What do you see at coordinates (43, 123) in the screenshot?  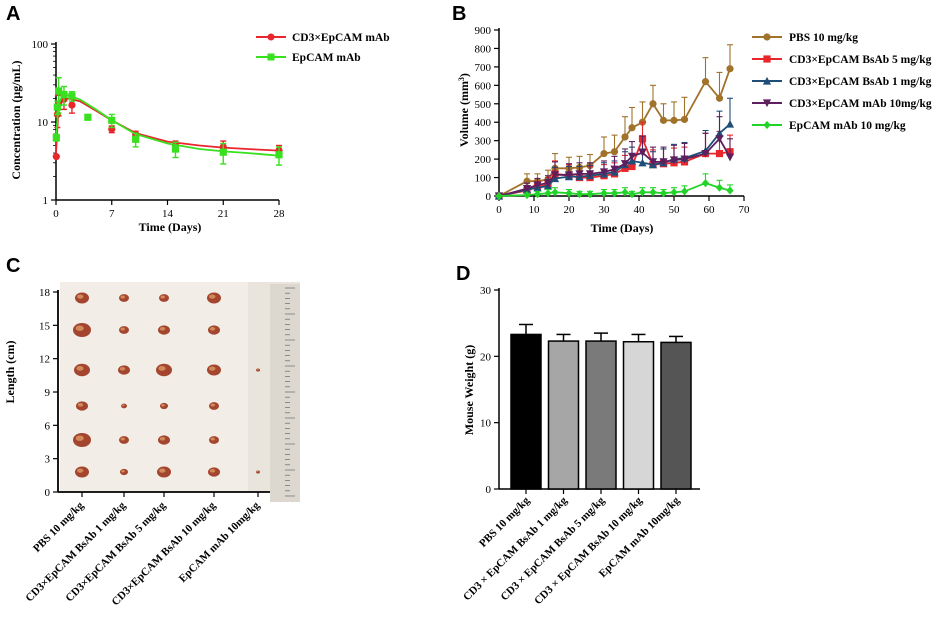 I see `panel-a-y-tick-label: 10` at bounding box center [43, 123].